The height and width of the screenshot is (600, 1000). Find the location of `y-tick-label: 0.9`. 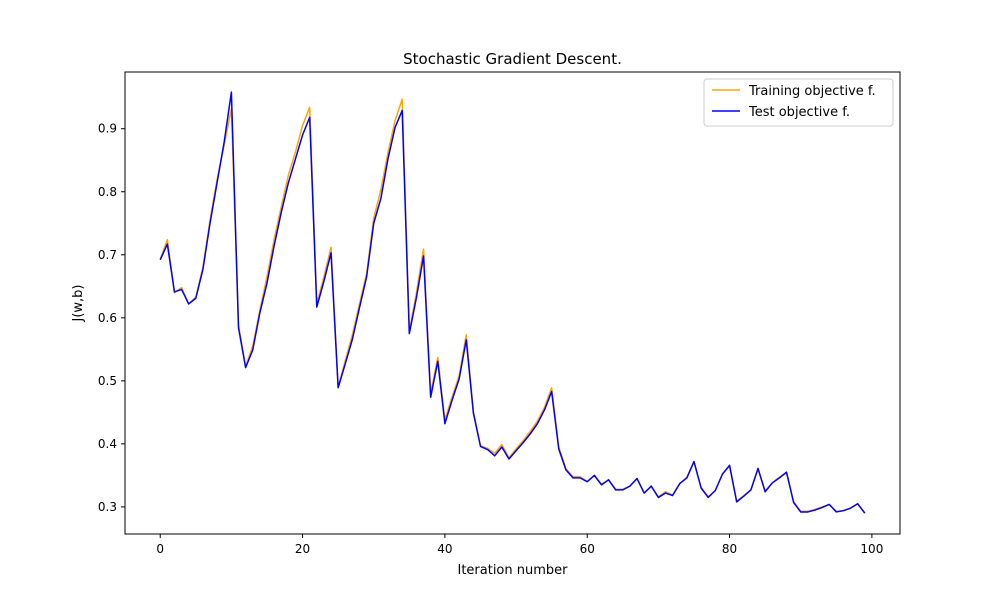

y-tick-label: 0.9 is located at coordinates (107, 129).